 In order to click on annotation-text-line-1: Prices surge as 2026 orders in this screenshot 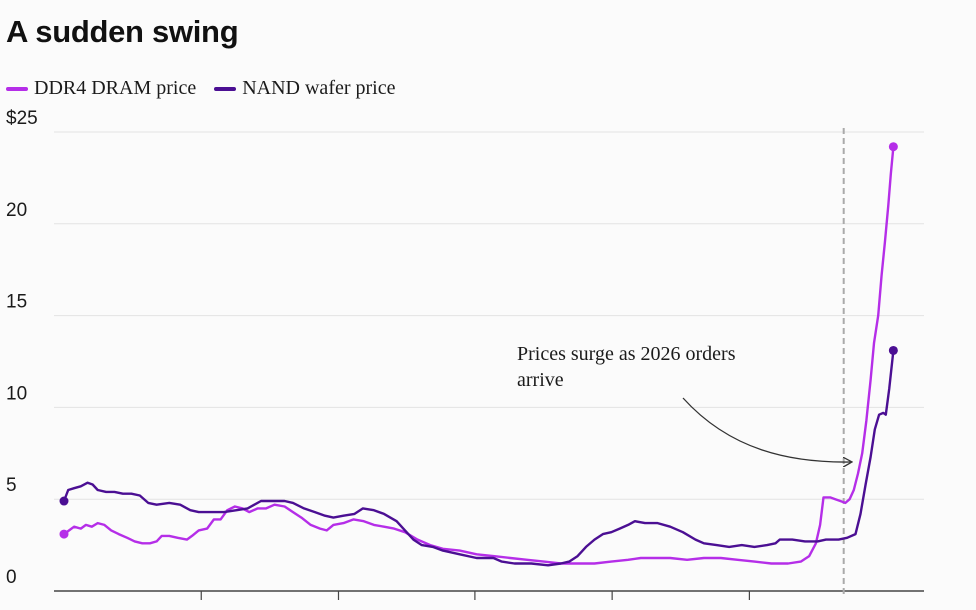, I will do `click(626, 354)`.